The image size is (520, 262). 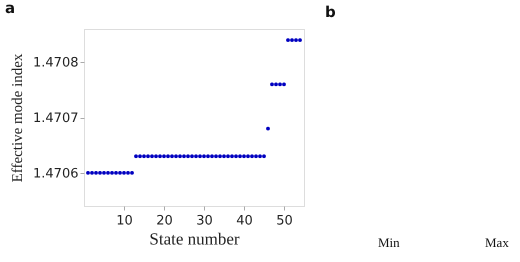 I want to click on y-tick-label: 1.4706, so click(x=55, y=174).